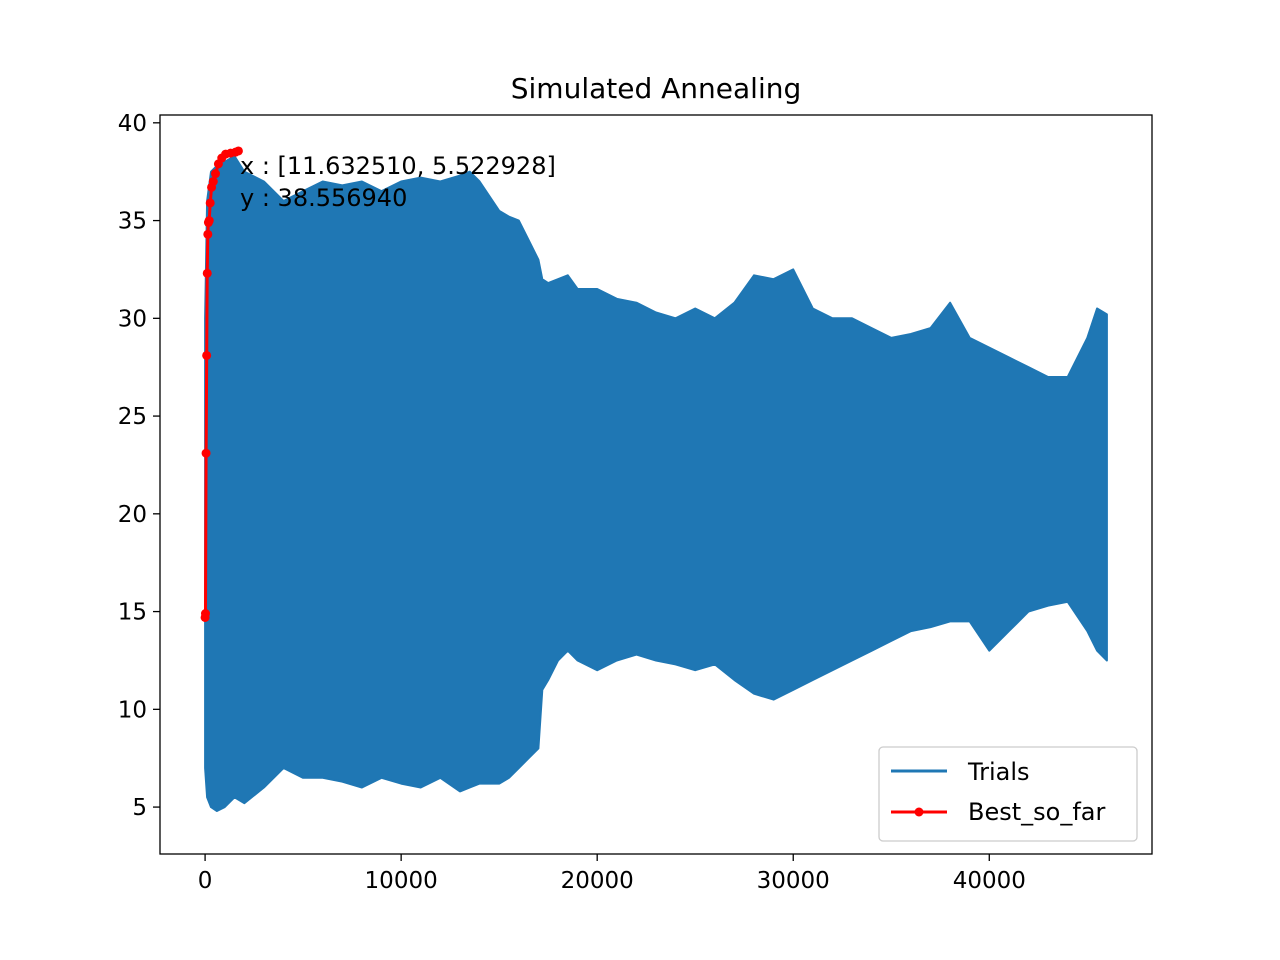 Image resolution: width=1280 pixels, height=960 pixels. I want to click on y-tick-label: 40, so click(132, 124).